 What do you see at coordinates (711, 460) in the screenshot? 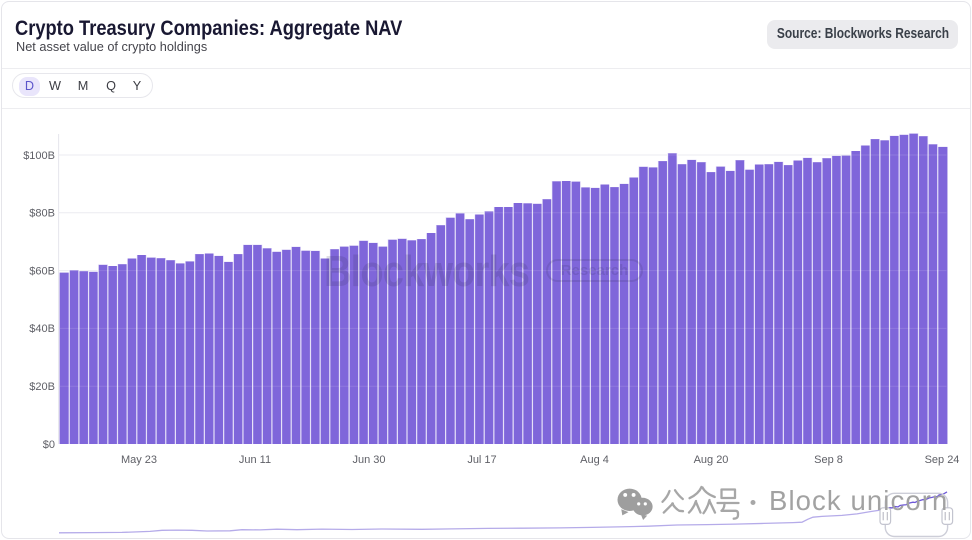
I see `svg-text: Aug 20` at bounding box center [711, 460].